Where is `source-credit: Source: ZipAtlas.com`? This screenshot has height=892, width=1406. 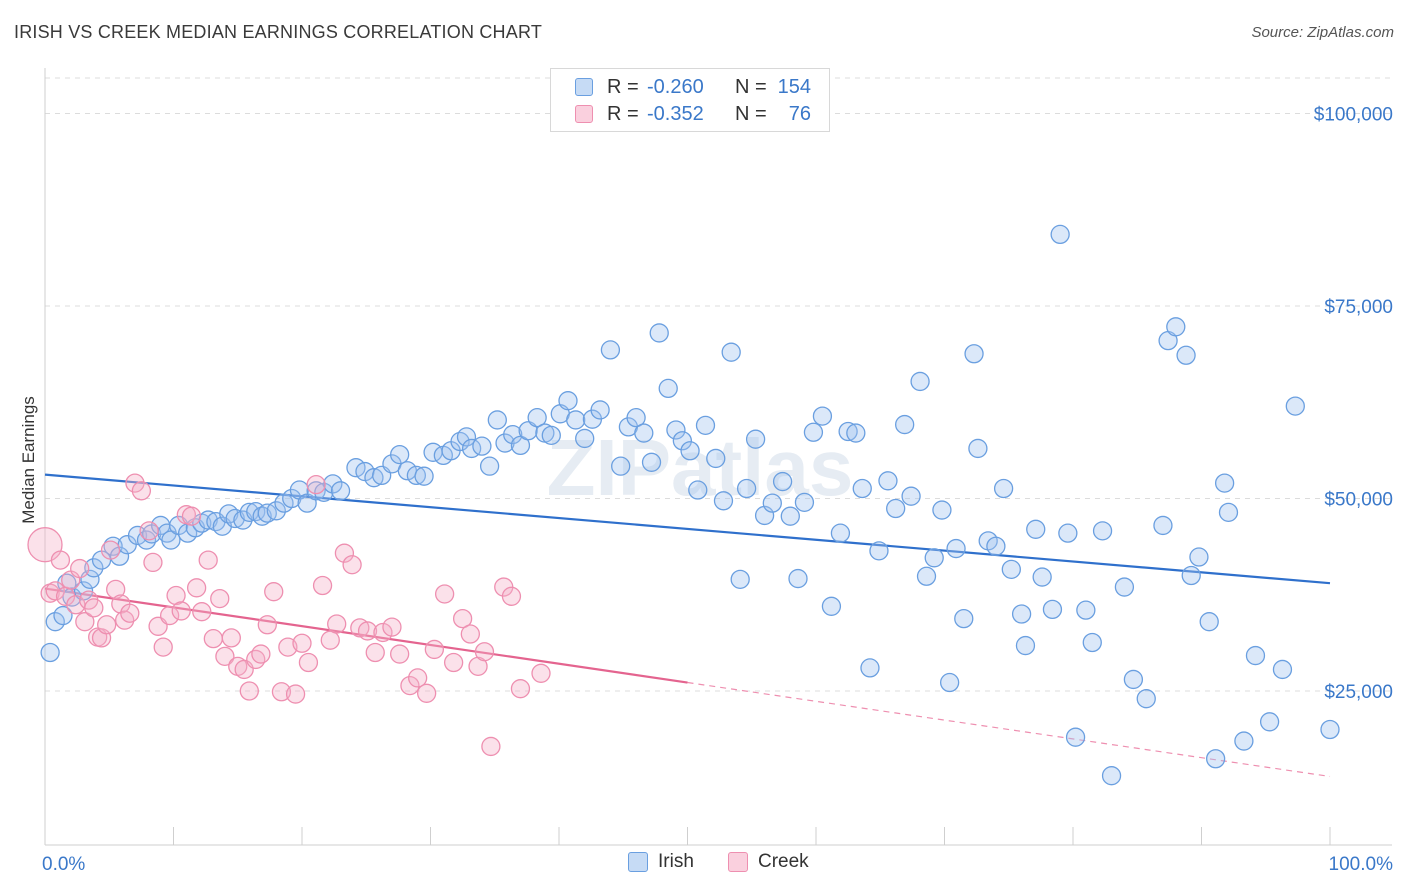
source-credit: Source: ZipAtlas.com is located at coordinates (1322, 32).